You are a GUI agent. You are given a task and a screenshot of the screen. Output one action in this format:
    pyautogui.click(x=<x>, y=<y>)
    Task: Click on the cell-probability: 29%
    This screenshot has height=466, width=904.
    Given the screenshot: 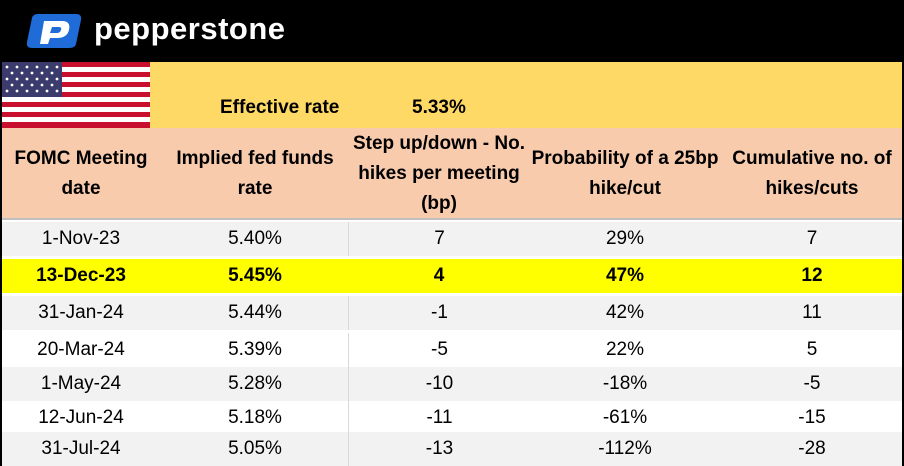 What is the action you would take?
    pyautogui.click(x=625, y=238)
    